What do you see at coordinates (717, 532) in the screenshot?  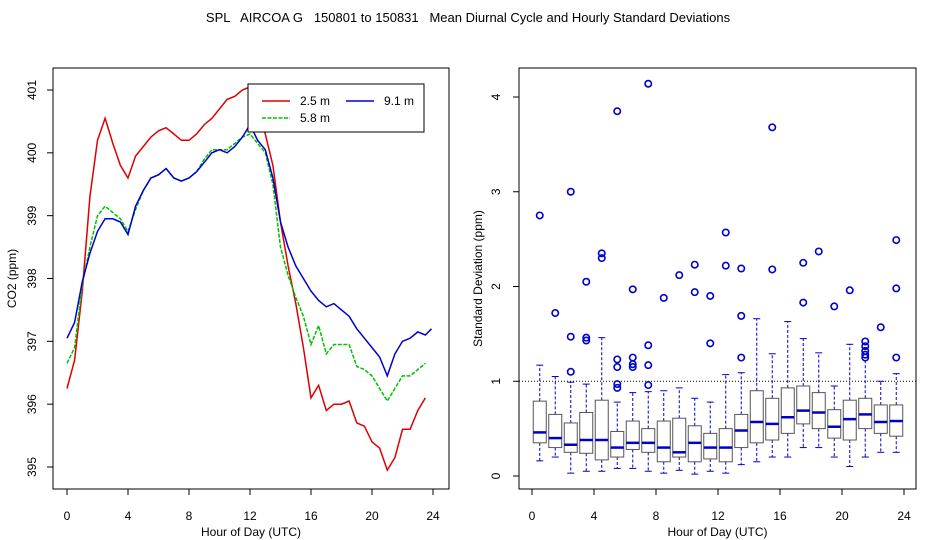 I see `right-x-axis-label: Hour of Day (UTC)` at bounding box center [717, 532].